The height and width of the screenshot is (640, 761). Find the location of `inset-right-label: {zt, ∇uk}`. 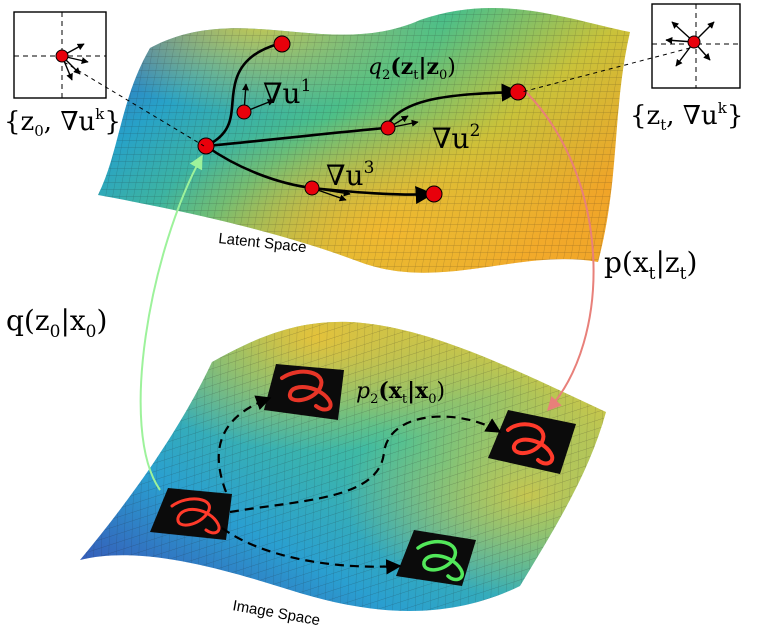

inset-right-label: {zt, ∇uk} is located at coordinates (686, 116).